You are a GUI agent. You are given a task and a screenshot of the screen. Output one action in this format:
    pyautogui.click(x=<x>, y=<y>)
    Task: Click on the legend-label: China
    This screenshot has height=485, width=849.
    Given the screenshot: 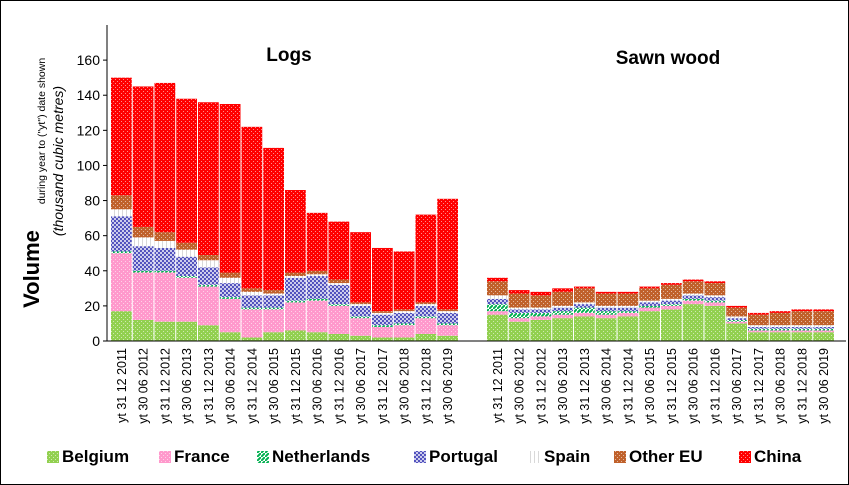 What is the action you would take?
    pyautogui.click(x=778, y=456)
    